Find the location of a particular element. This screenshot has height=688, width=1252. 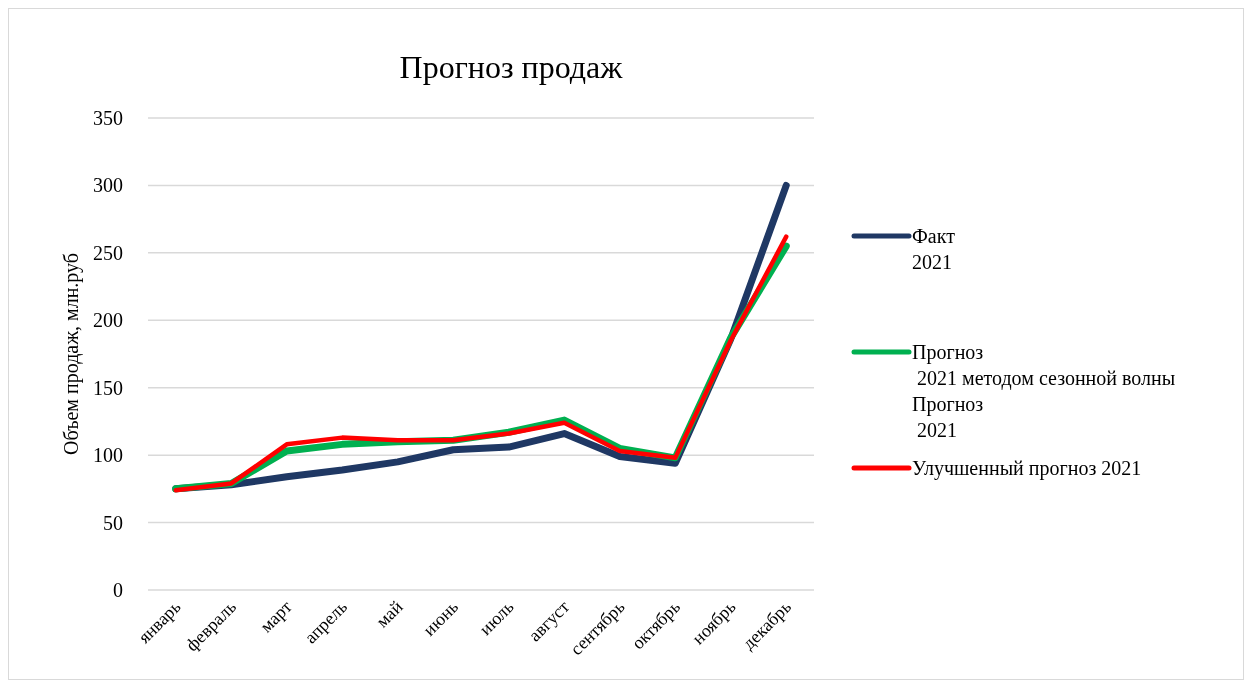

y-tick-label: 300 is located at coordinates (108, 185).